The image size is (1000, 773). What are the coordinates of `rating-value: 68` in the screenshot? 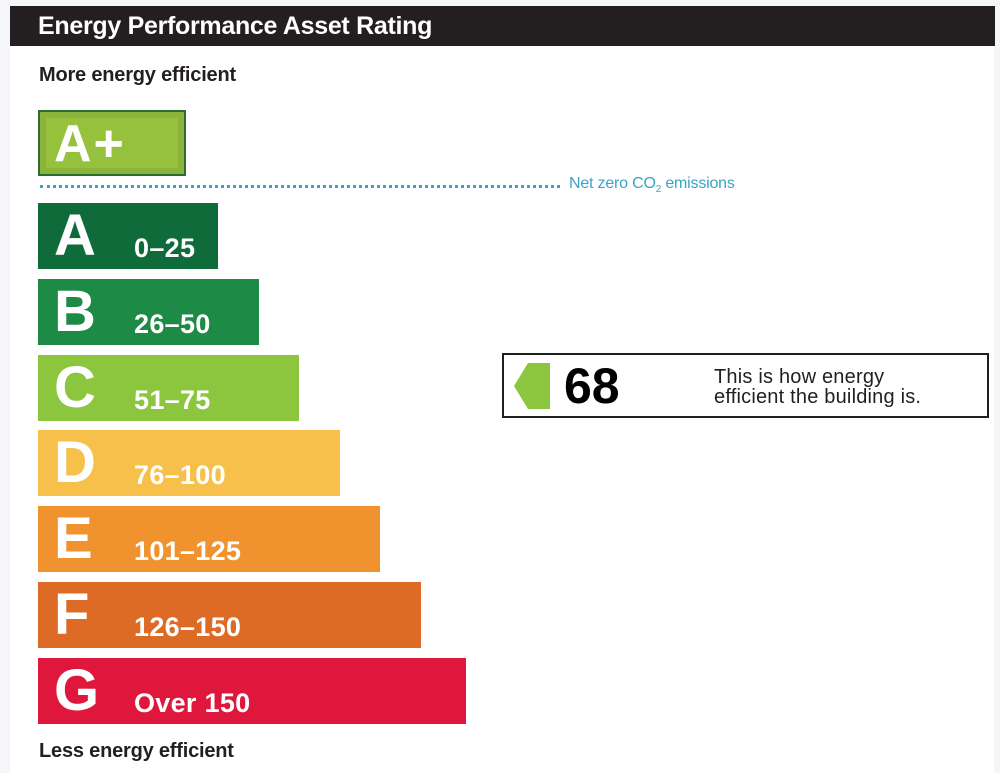 It's located at (592, 386).